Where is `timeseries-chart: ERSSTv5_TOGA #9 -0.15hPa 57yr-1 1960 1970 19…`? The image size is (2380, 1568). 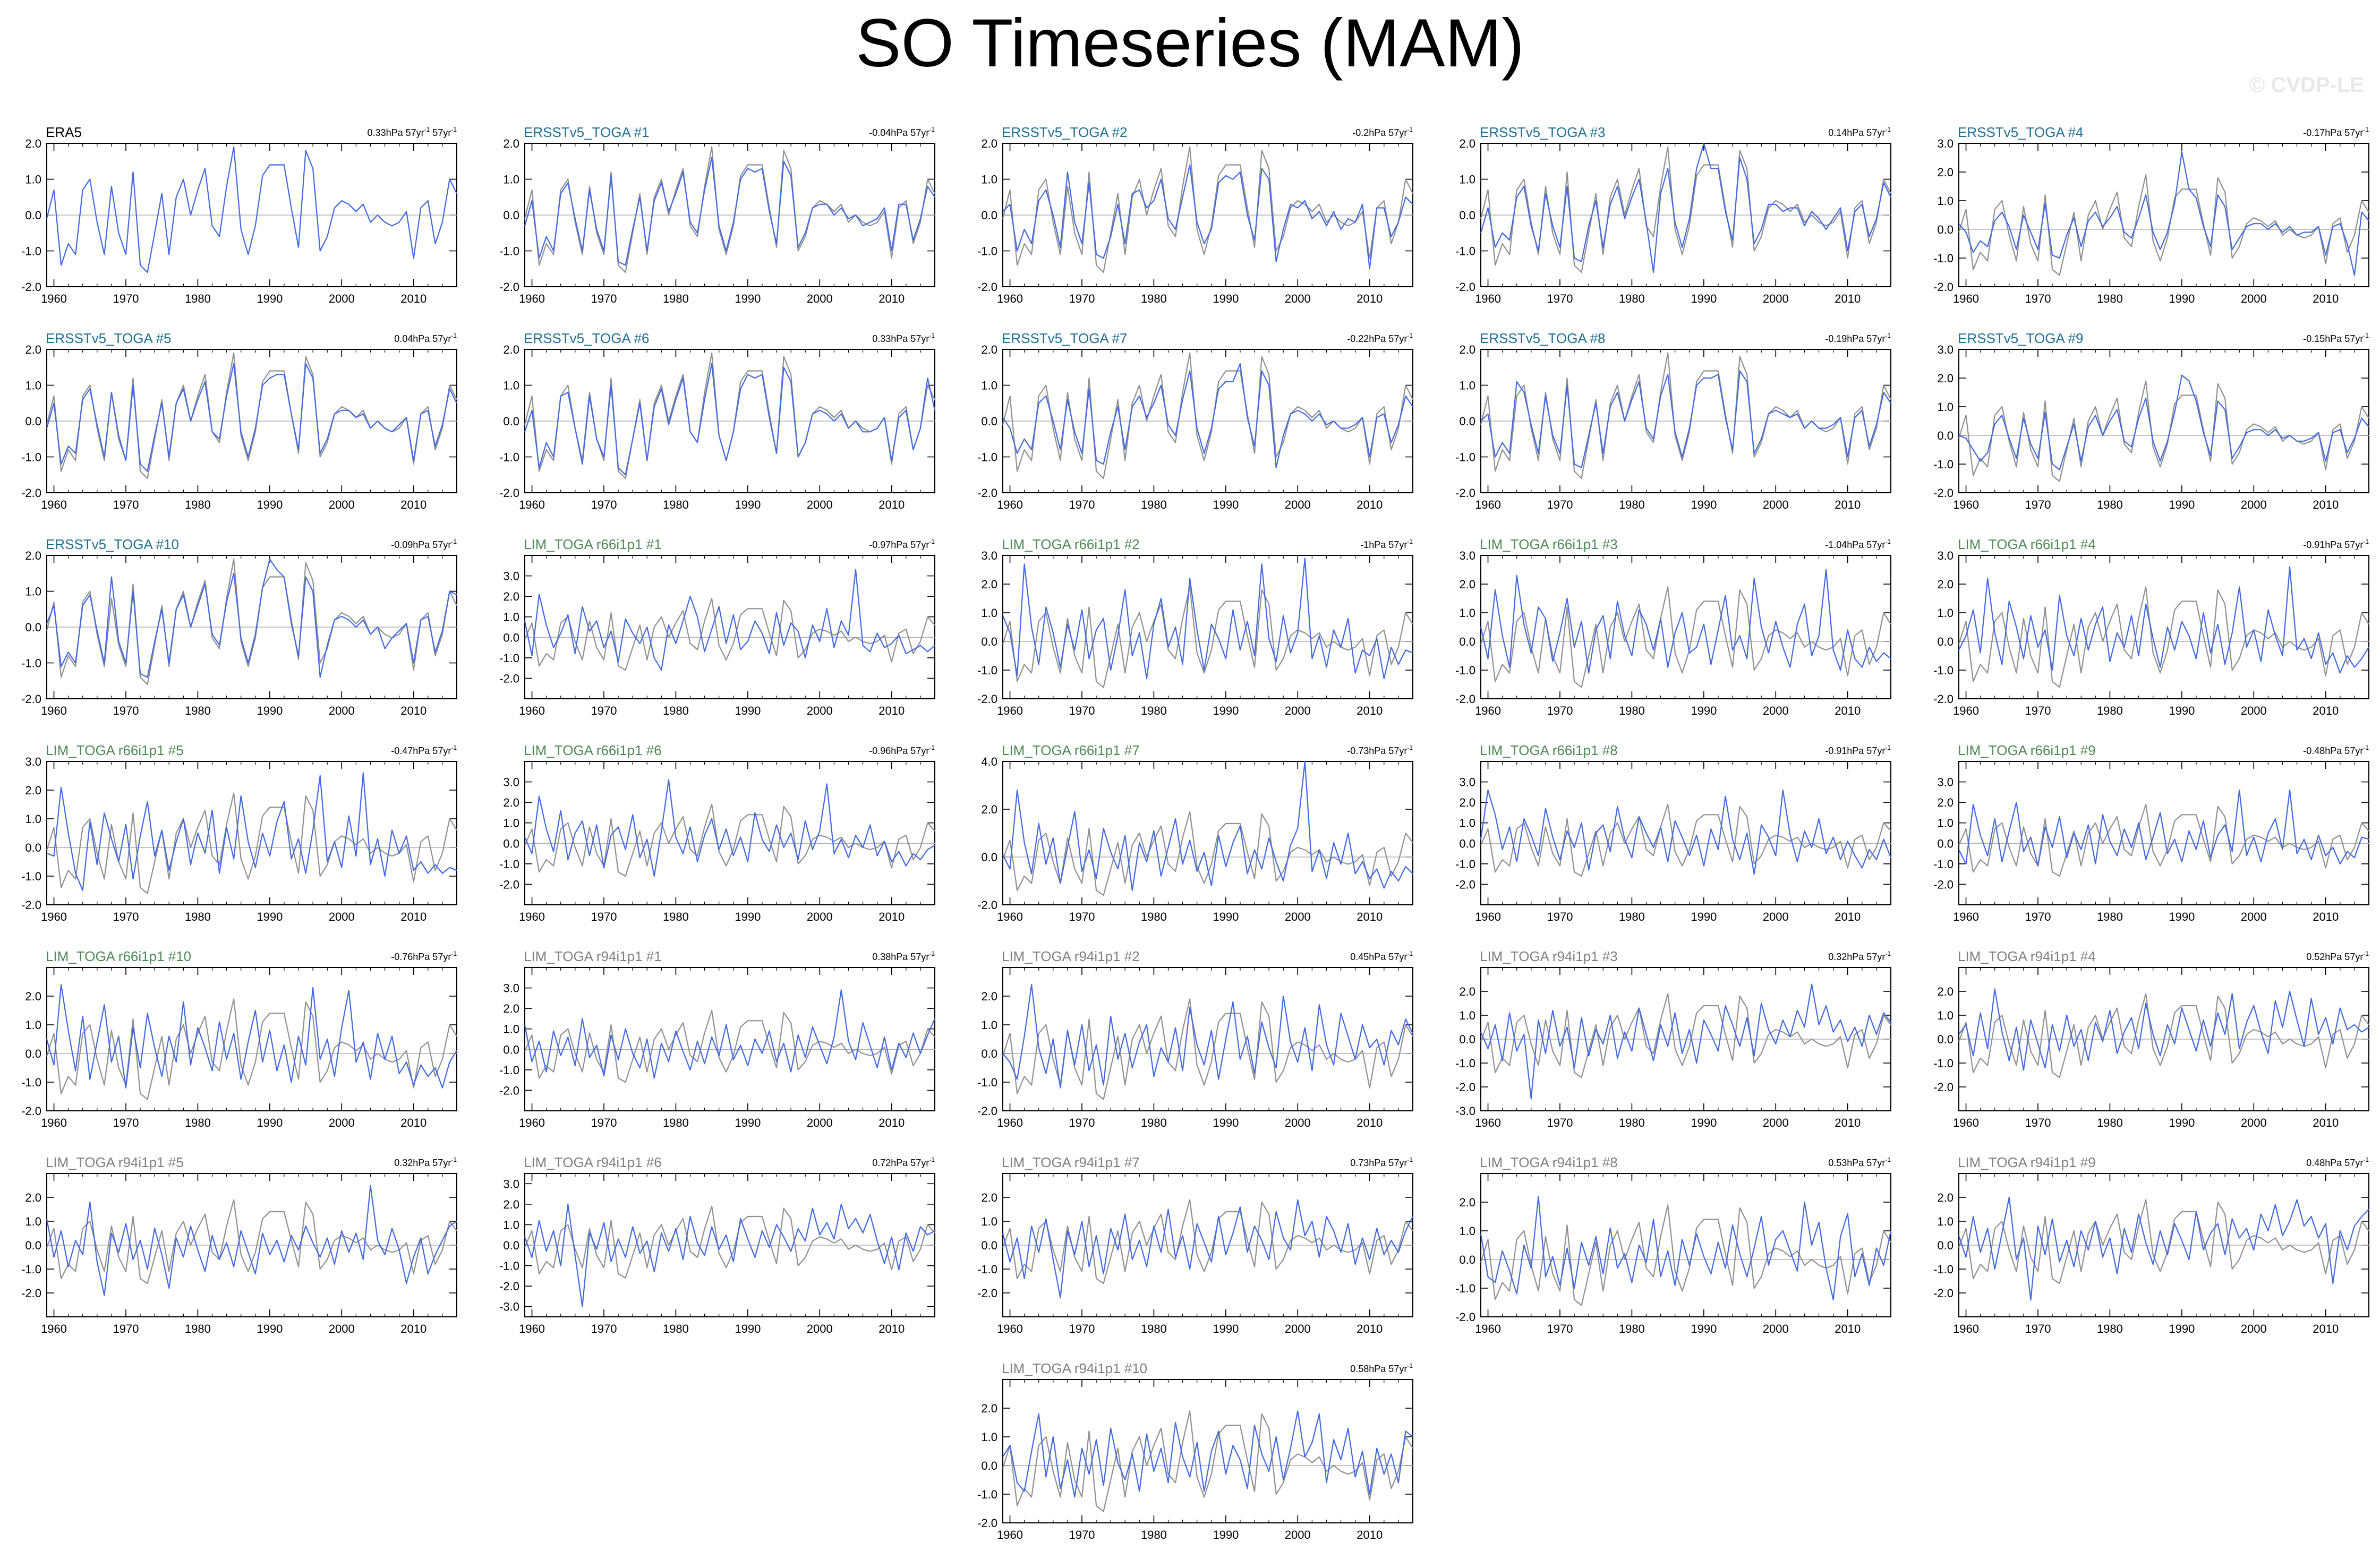
timeseries-chart: ERSSTv5_TOGA #9 -0.15hPa 57yr-1 1960 1970 19… is located at coordinates (2151, 420).